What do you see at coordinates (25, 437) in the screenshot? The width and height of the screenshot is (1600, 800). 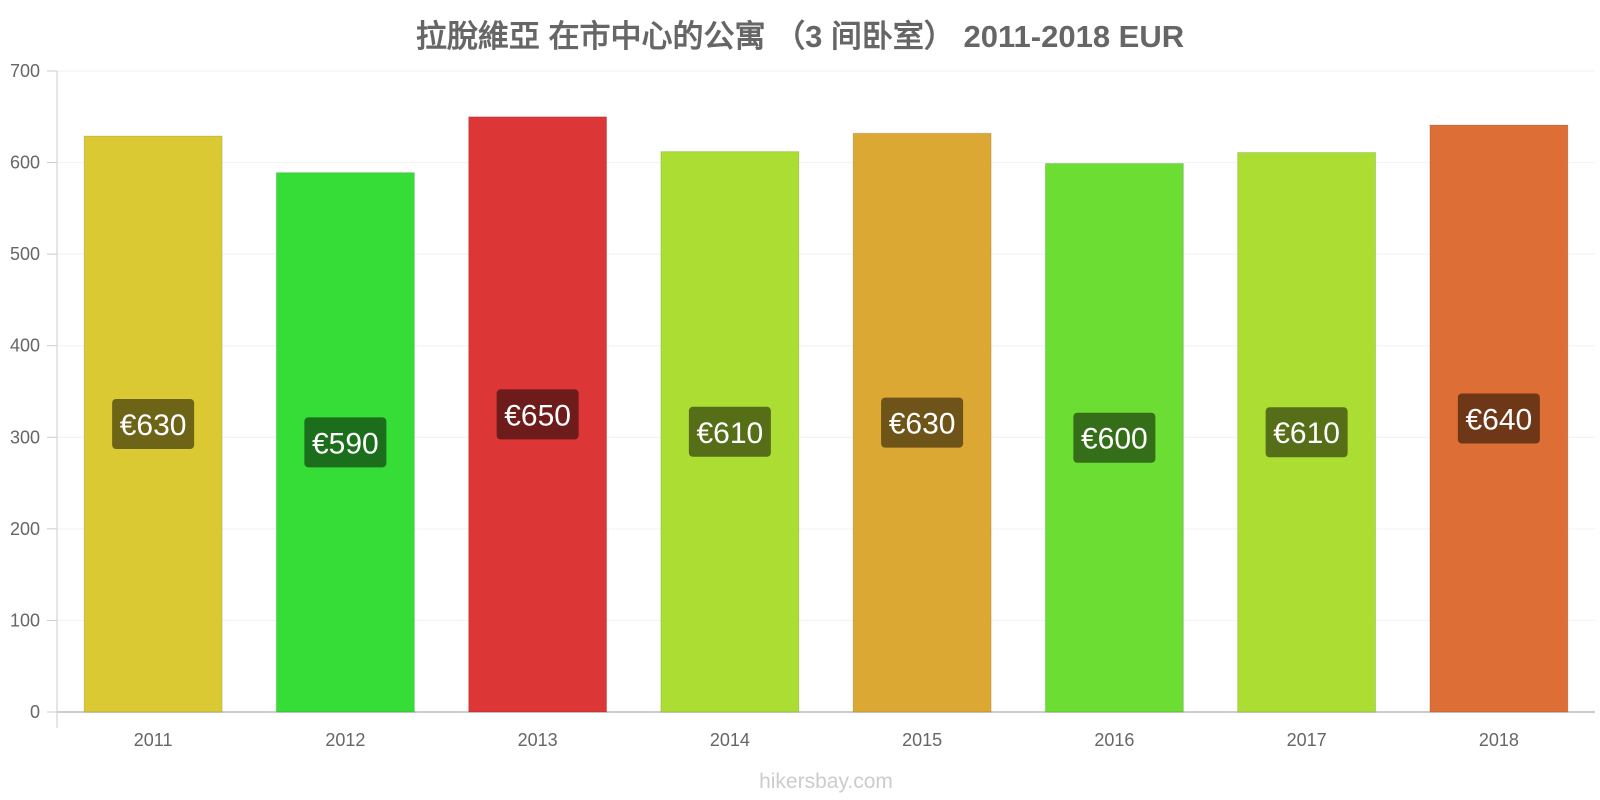 I see `y-tick-label: 300` at bounding box center [25, 437].